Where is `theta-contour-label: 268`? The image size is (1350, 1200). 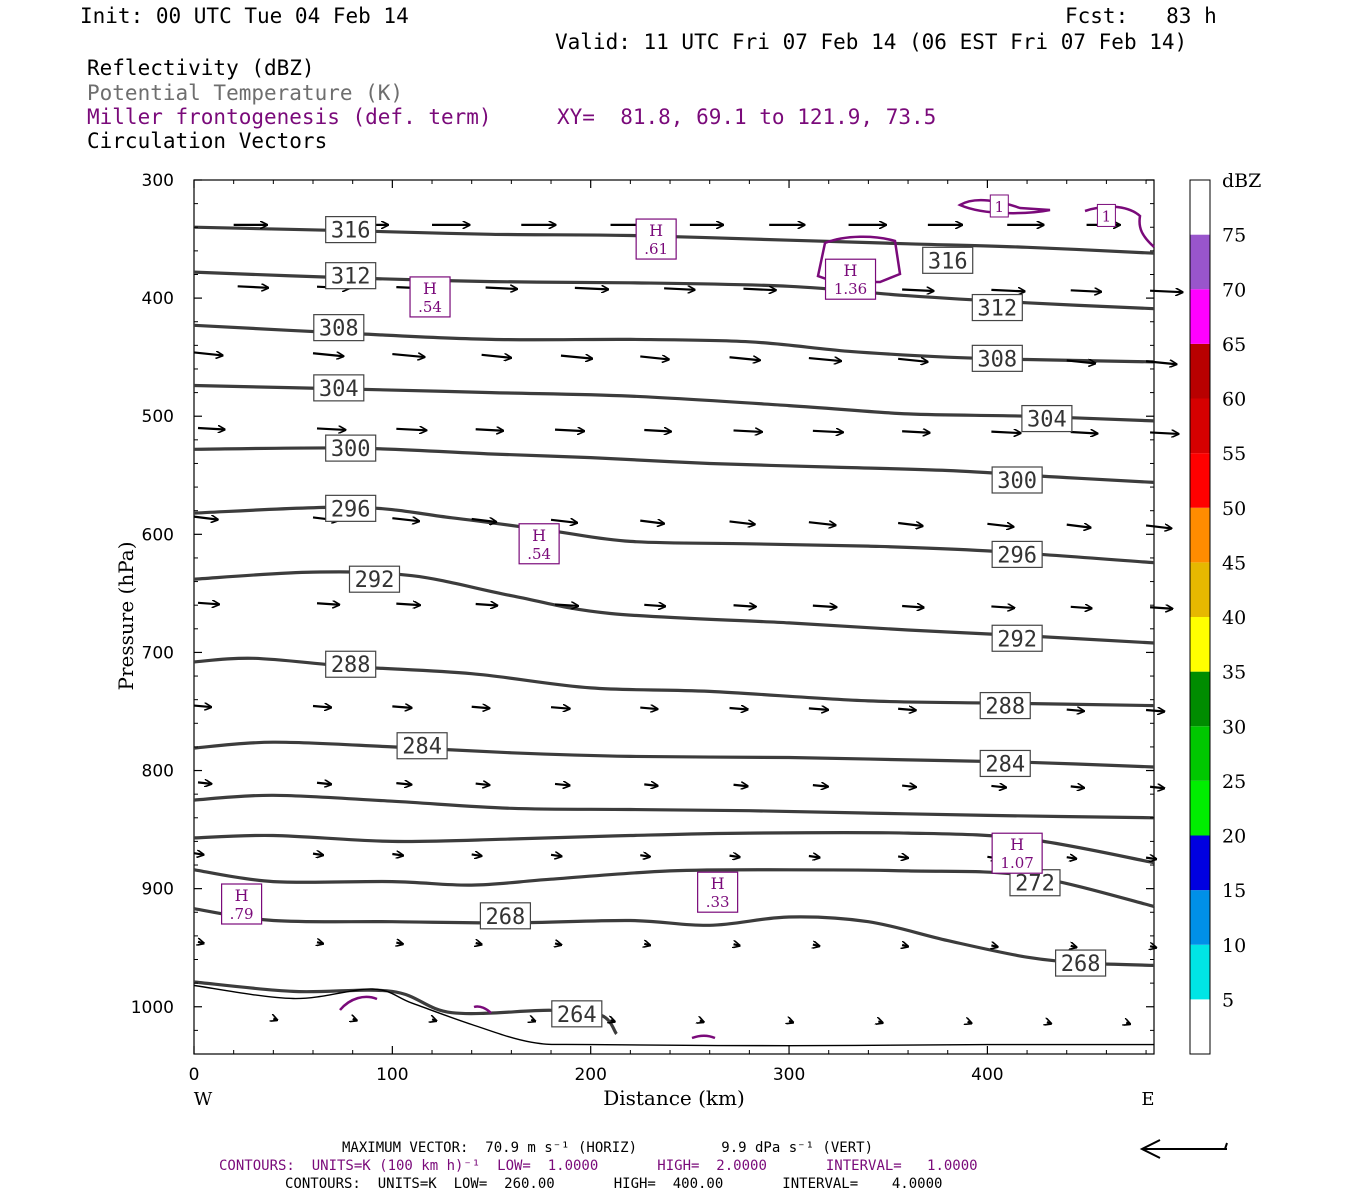 theta-contour-label: 268 is located at coordinates (1081, 964).